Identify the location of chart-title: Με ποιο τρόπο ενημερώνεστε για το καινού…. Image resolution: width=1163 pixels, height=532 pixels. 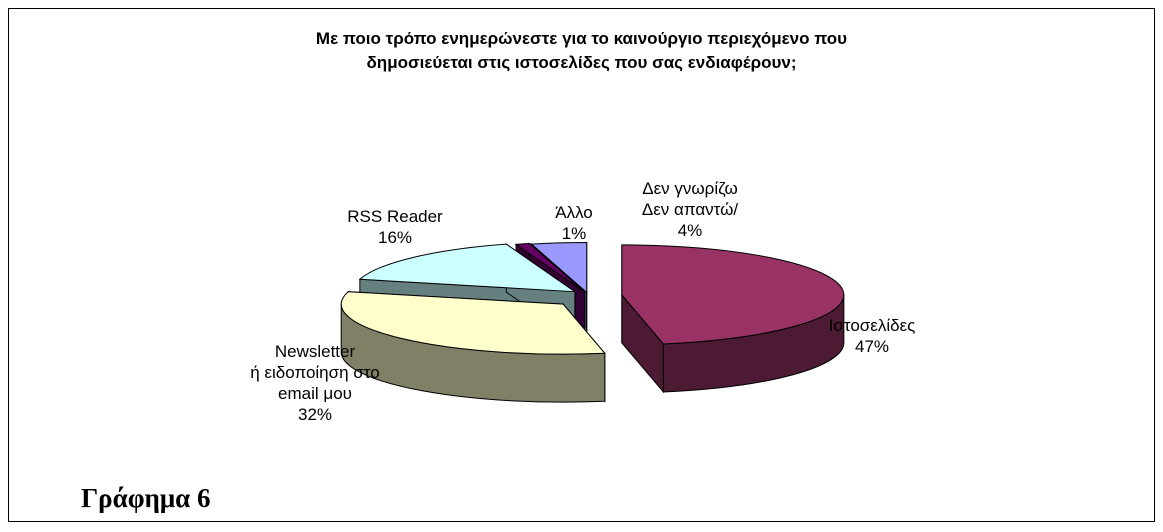
(581, 51).